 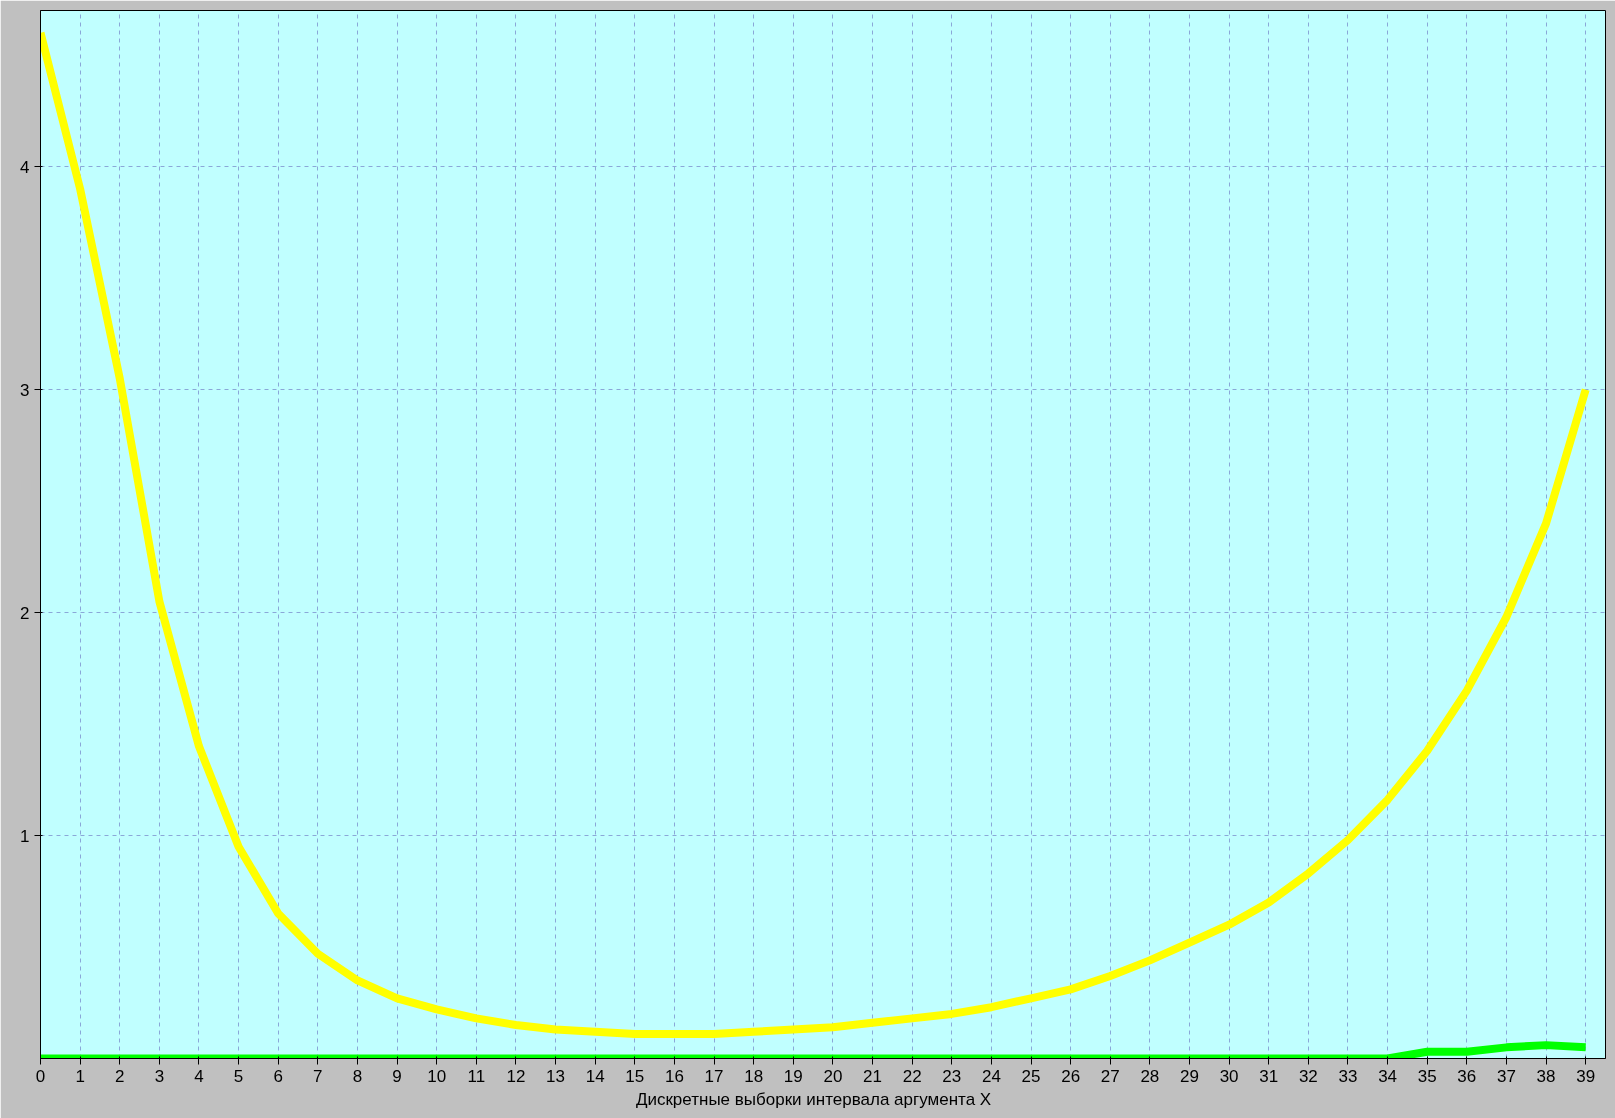 What do you see at coordinates (120, 1076) in the screenshot?
I see `x-tick-label: 2` at bounding box center [120, 1076].